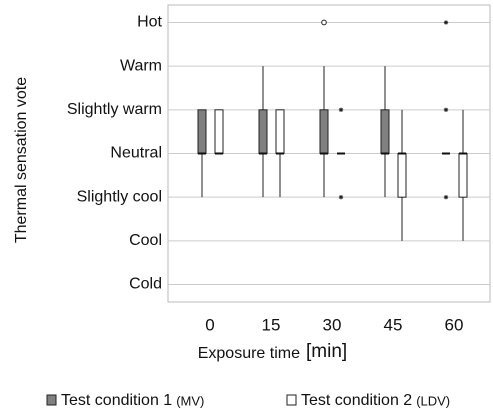 This screenshot has height=414, width=493. What do you see at coordinates (332, 324) in the screenshot?
I see `x-tick-label: 30` at bounding box center [332, 324].